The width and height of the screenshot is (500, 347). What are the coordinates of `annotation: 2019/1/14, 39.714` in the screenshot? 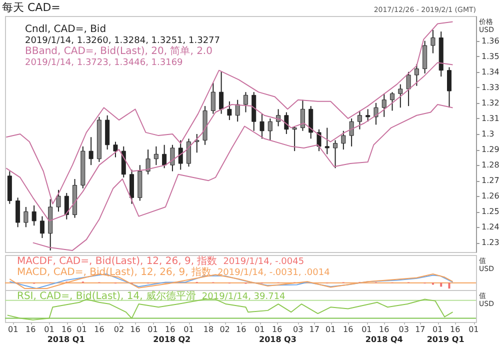 It's located at (244, 297).